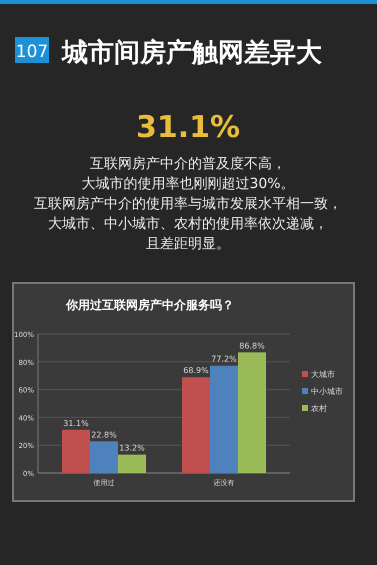 The image size is (377, 565). I want to click on text: 互联网房产中介的普及度不高，, so click(188, 163).